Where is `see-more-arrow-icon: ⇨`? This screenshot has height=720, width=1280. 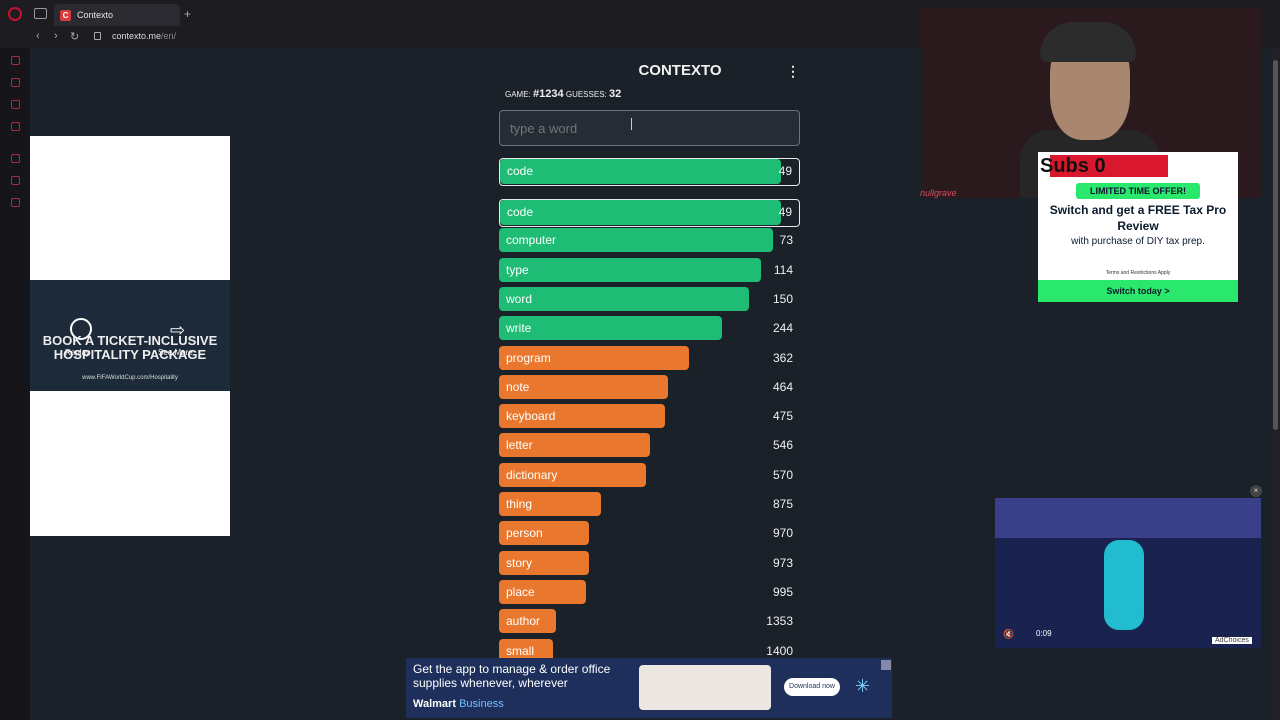 see-more-arrow-icon: ⇨ is located at coordinates (178, 330).